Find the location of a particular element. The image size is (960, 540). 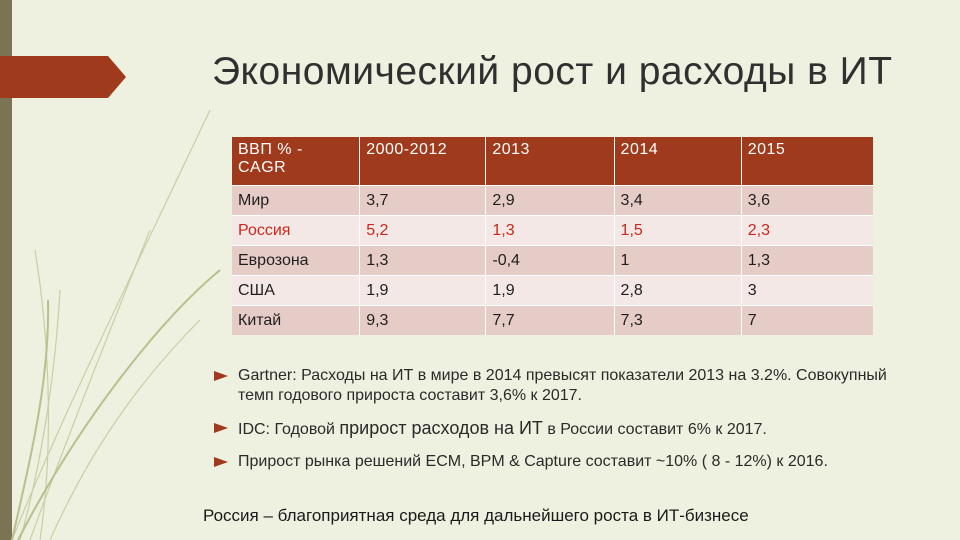

bullet-text-emphasis: прирост расходов на ИТ is located at coordinates (441, 428).